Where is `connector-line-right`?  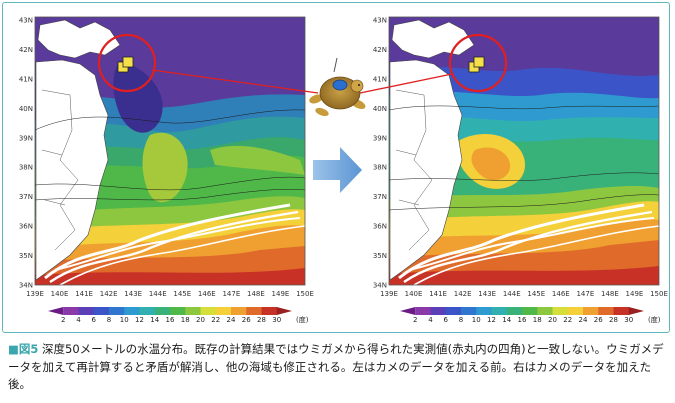 connector-line-right is located at coordinates (406, 83).